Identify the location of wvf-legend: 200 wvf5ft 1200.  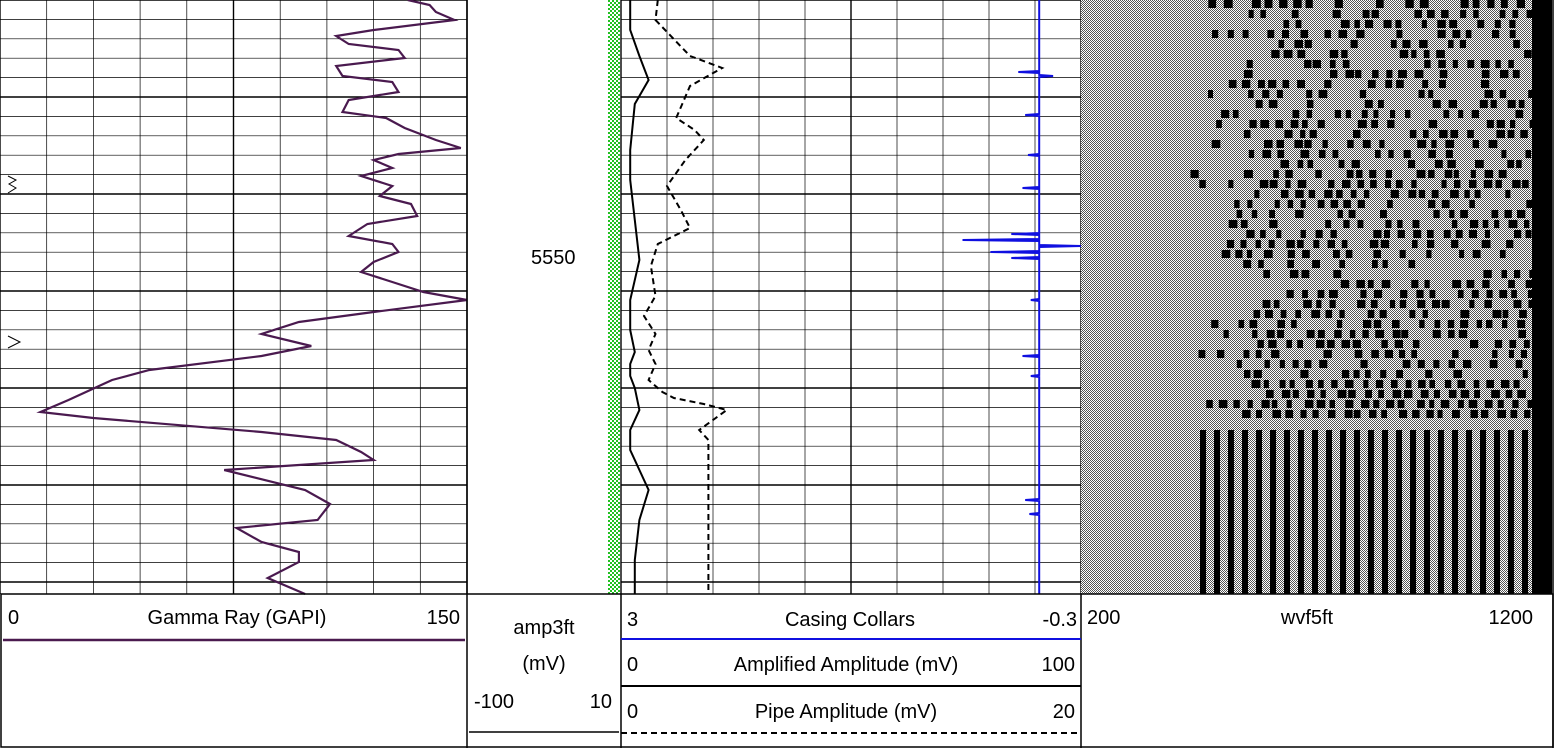
(1310, 618).